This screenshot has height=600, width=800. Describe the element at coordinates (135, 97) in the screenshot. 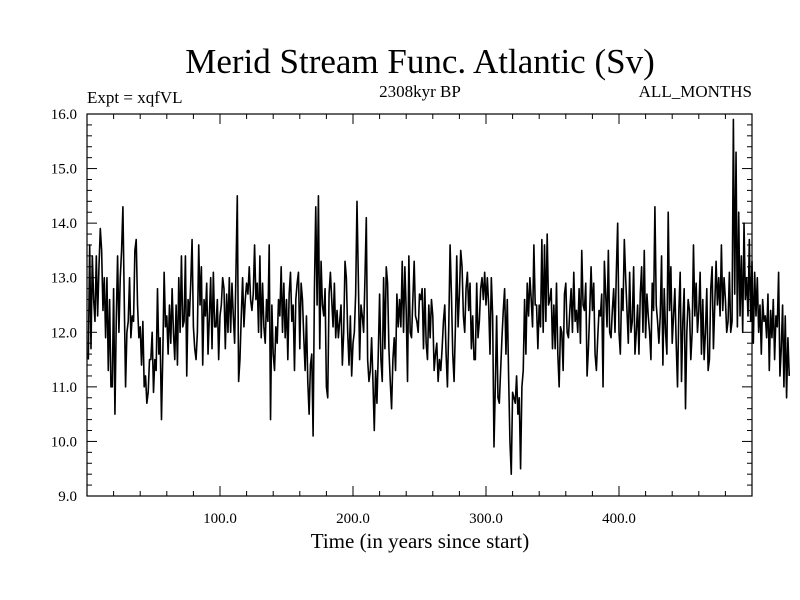

I see `experiment-label: Expt = xqfVL` at that location.